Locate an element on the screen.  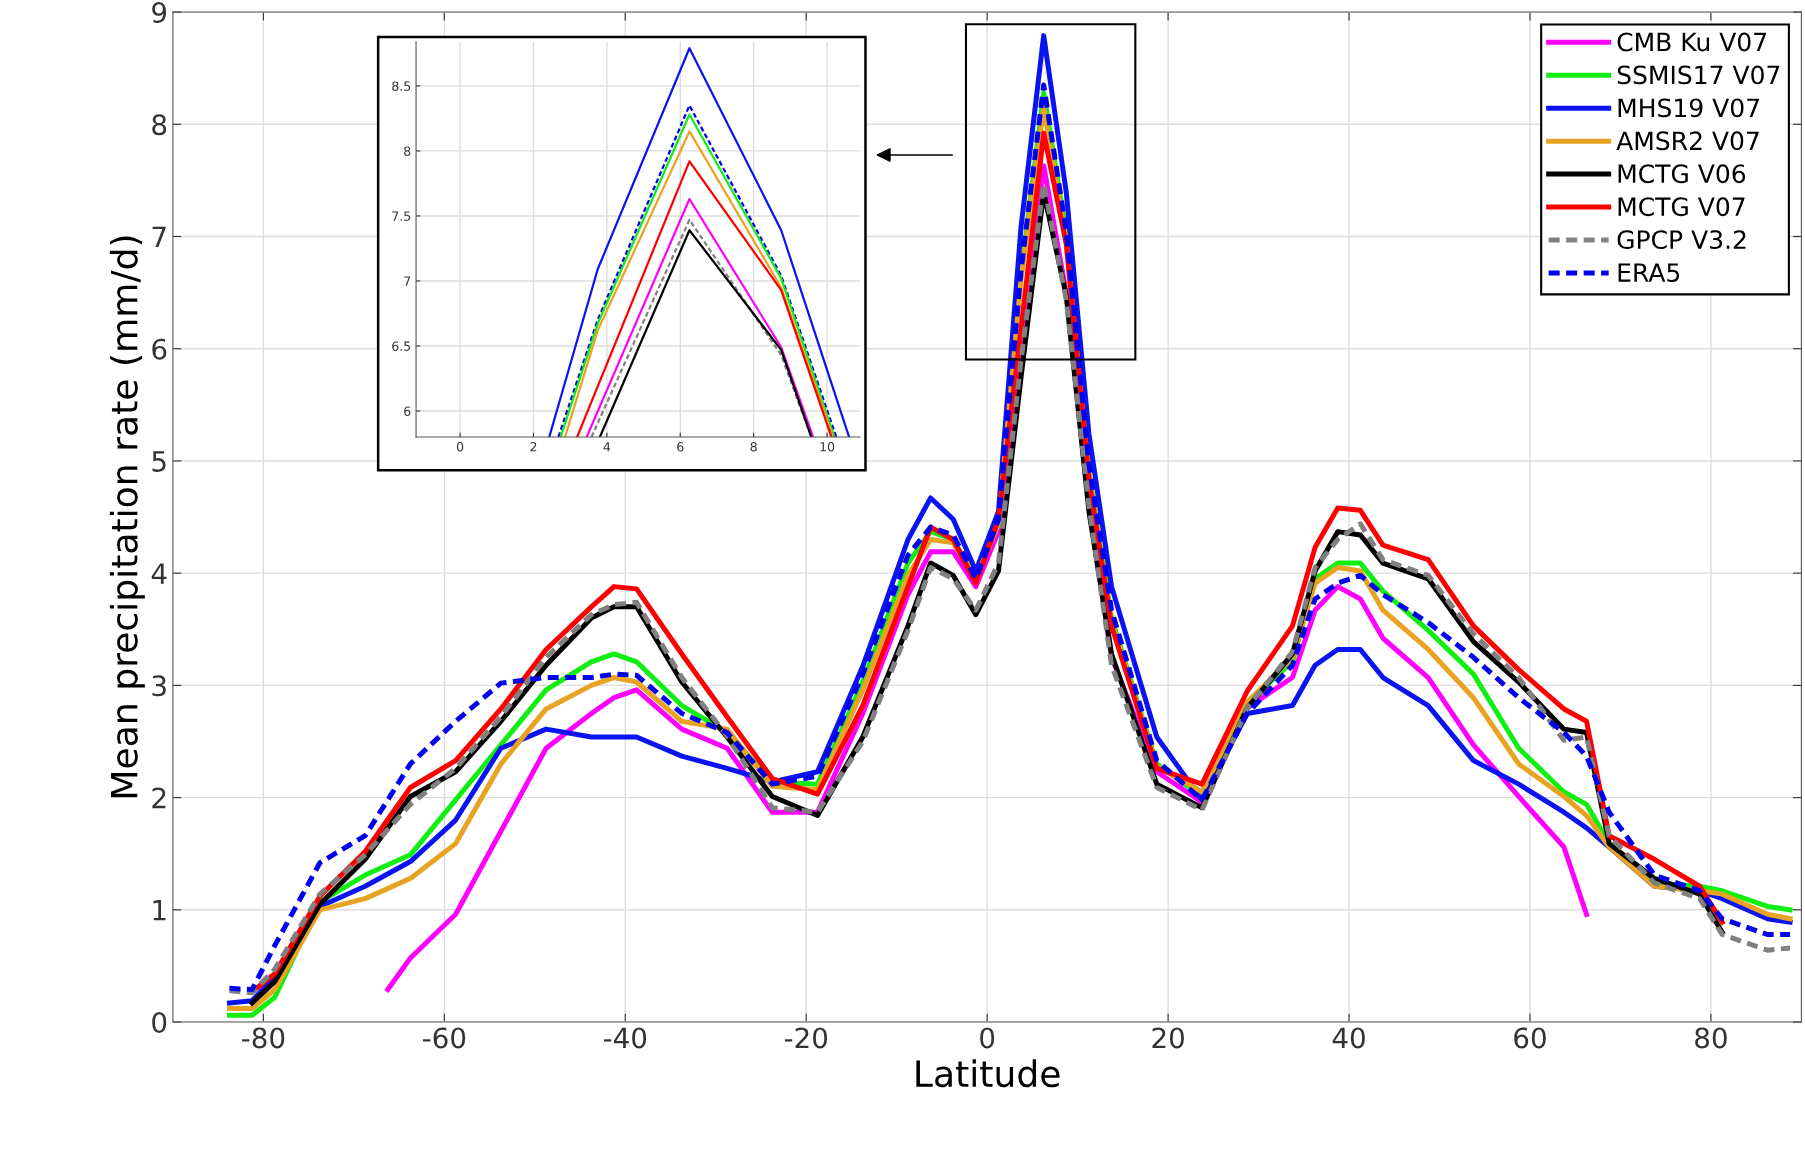
legend-label: GPCP V3.2 is located at coordinates (1681, 240).